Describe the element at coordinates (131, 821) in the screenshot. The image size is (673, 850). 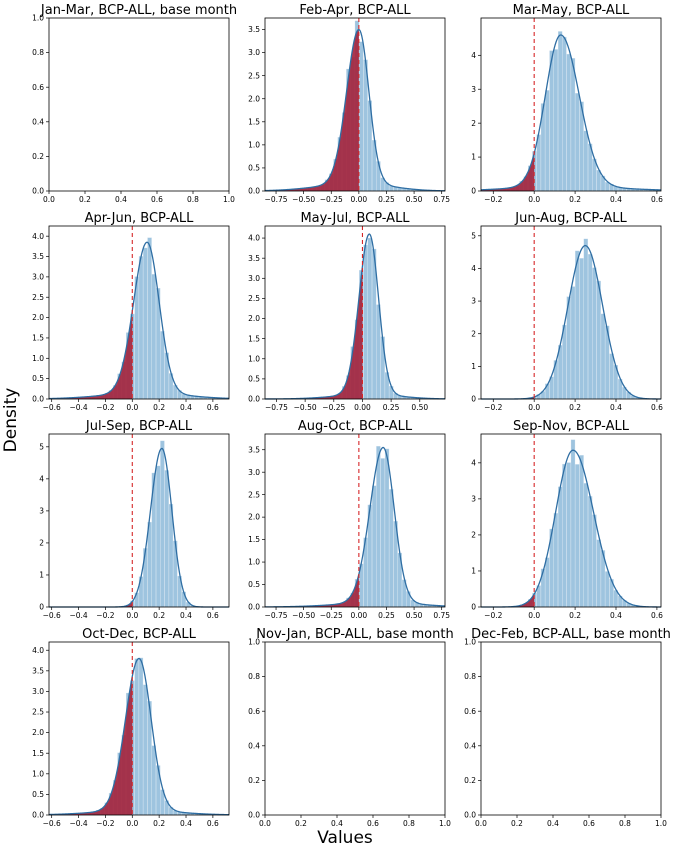
I see `x-ticks: −0.6 −0.4 −0.2 0.0 0.2 0.4 0.6` at that location.